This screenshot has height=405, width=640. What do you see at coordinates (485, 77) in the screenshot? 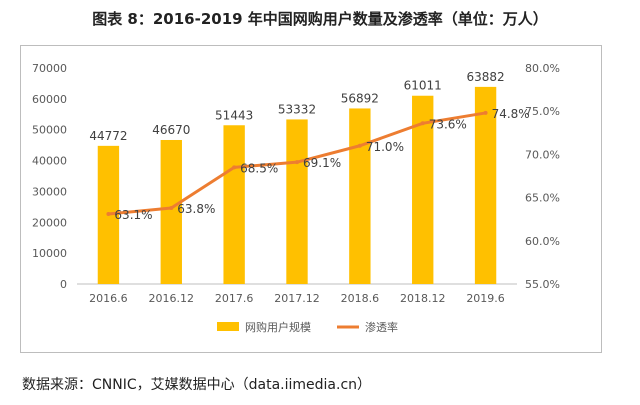
I see `bar-value-label: 63882` at bounding box center [485, 77].